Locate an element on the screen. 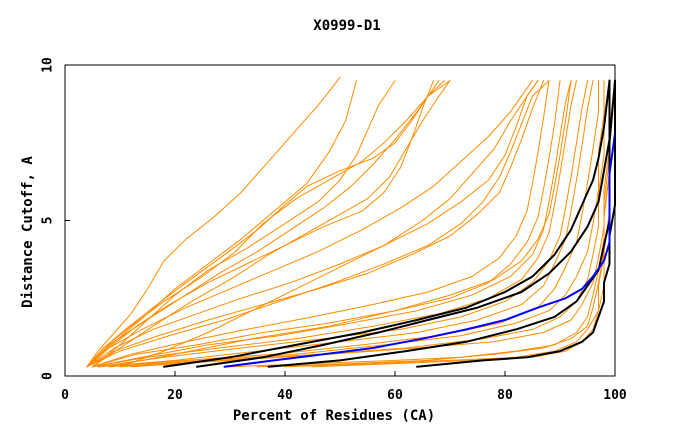 The height and width of the screenshot is (440, 680). x-tick-label: 20 is located at coordinates (175, 395).